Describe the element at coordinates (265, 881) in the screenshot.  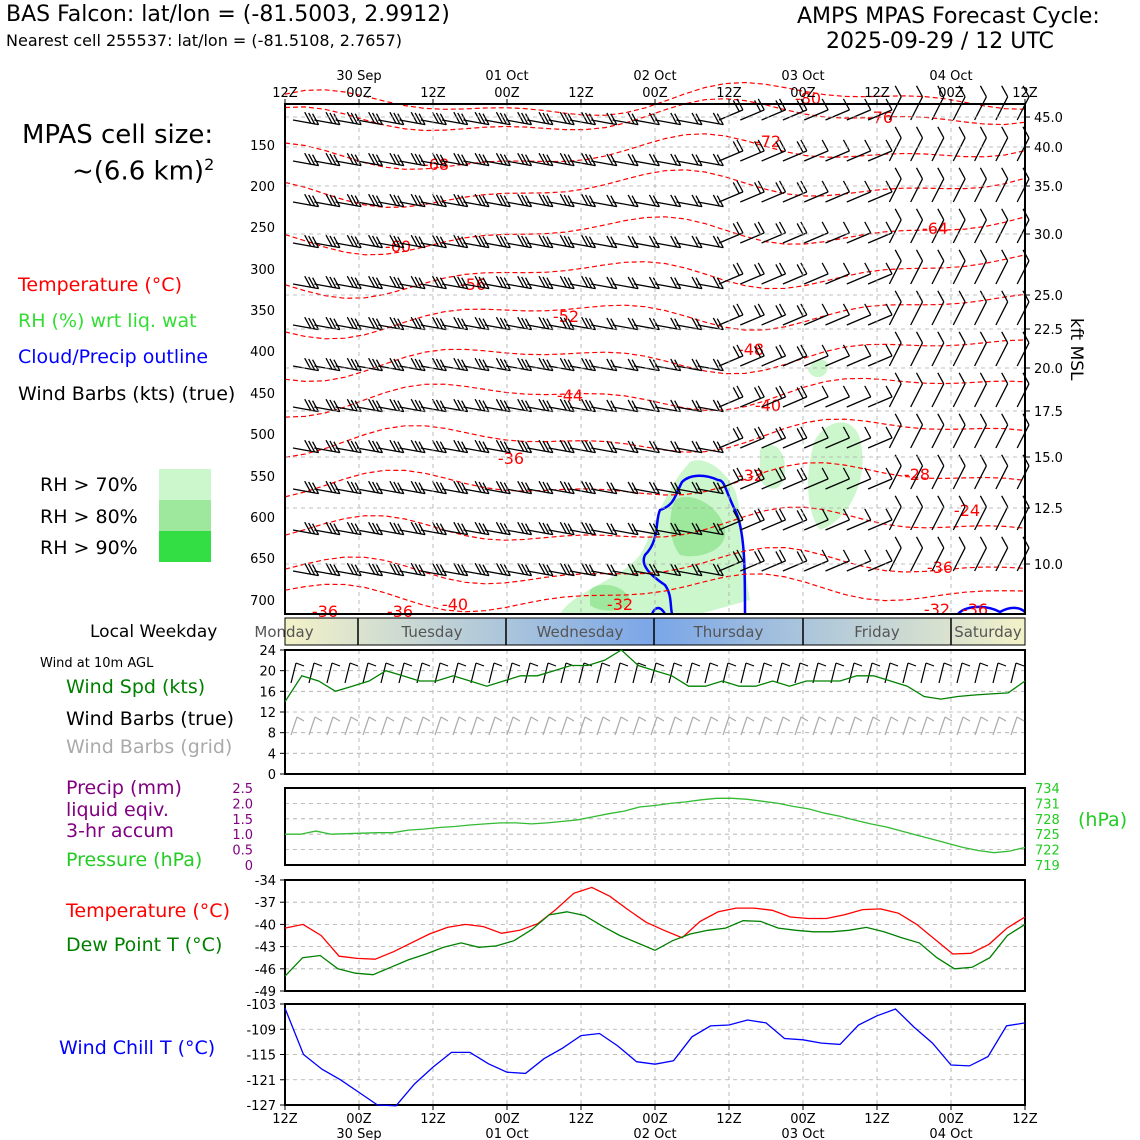
I see `y-tick-label: -34` at that location.